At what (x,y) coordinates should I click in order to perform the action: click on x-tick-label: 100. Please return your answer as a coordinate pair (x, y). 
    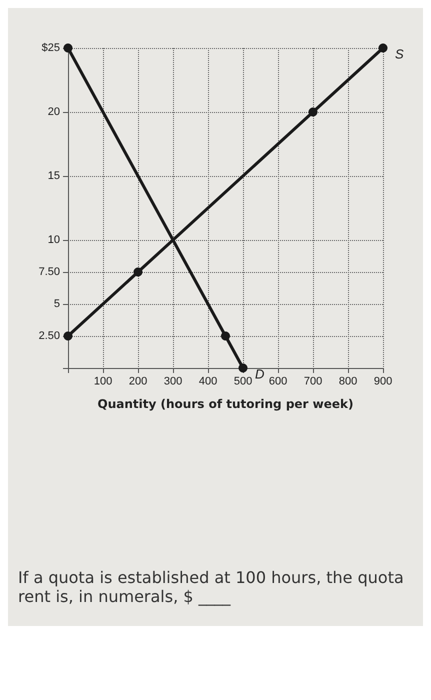
    Looking at the image, I should click on (103, 382).